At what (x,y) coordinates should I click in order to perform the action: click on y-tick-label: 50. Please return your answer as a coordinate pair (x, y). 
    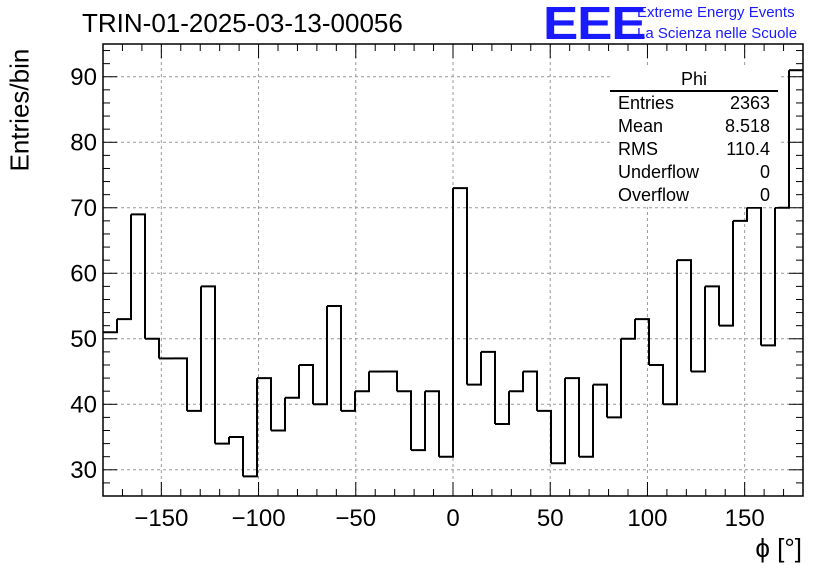
    Looking at the image, I should click on (83, 339).